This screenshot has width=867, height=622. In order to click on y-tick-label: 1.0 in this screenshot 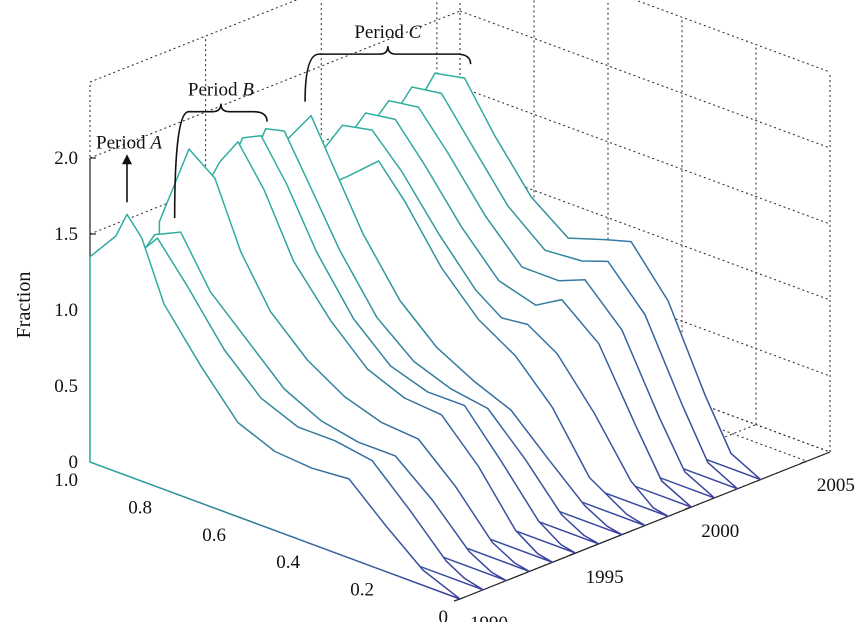, I will do `click(66, 310)`.